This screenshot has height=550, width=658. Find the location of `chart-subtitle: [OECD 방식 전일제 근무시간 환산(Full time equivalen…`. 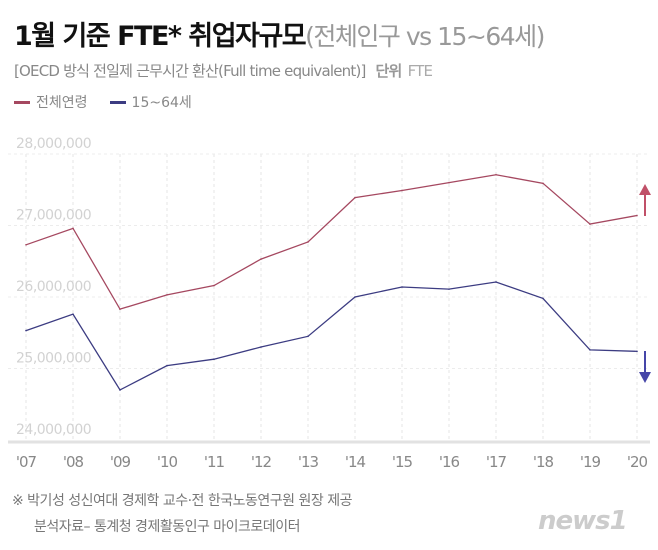

chart-subtitle: [OECD 방식 전일제 근무시간 환산(Full time equivalen… is located at coordinates (223, 70).